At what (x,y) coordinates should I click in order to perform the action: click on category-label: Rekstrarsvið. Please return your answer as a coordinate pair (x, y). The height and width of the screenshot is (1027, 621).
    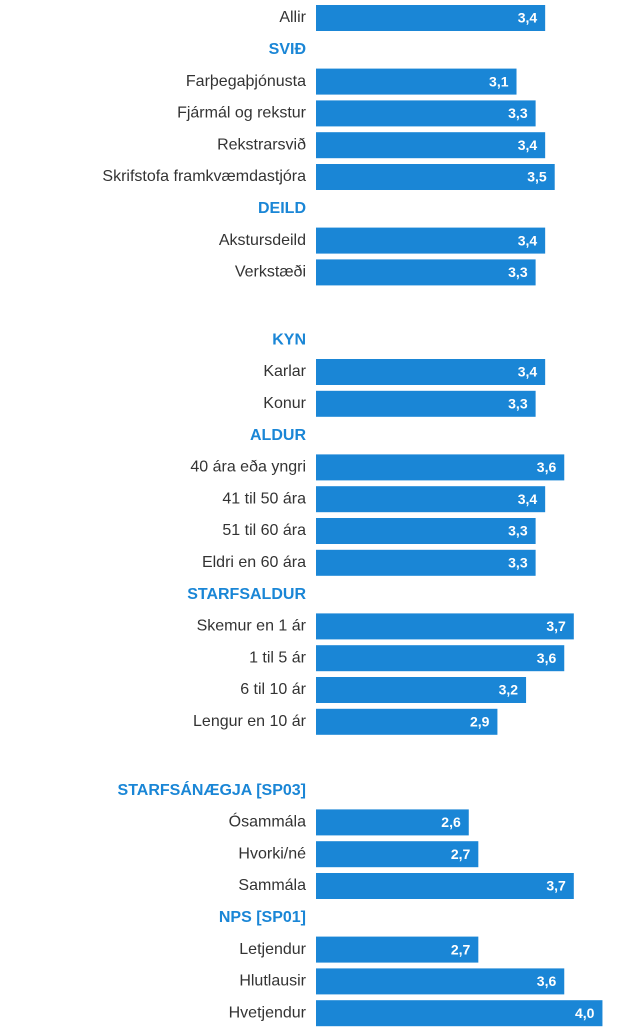
    Looking at the image, I should click on (261, 144).